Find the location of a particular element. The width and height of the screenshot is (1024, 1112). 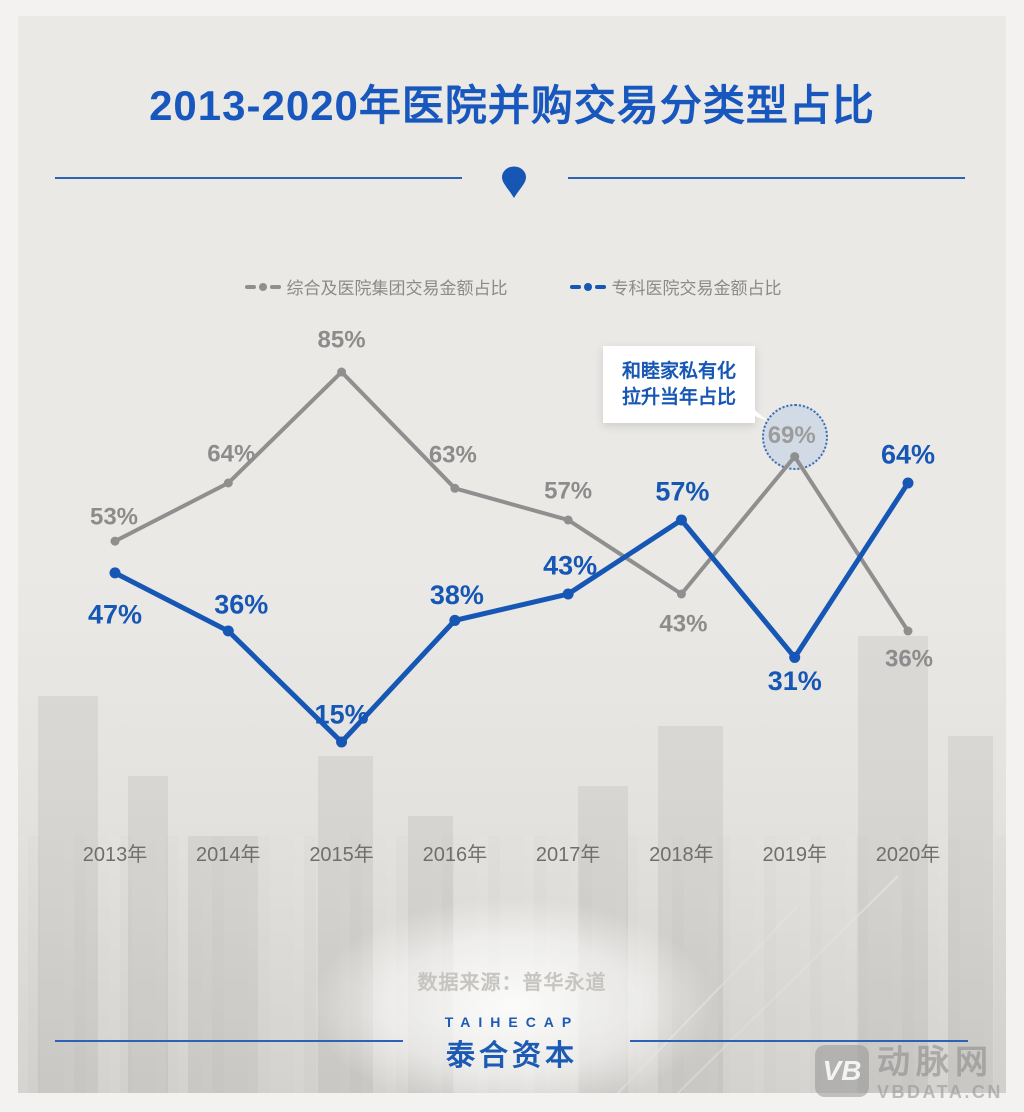

vb-logo-icon: VB is located at coordinates (842, 1071).